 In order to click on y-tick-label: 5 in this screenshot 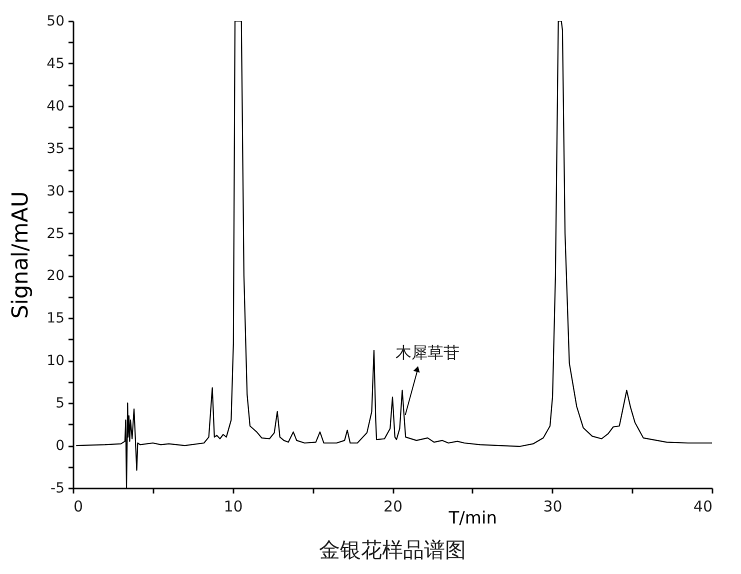, I will do `click(60, 404)`.